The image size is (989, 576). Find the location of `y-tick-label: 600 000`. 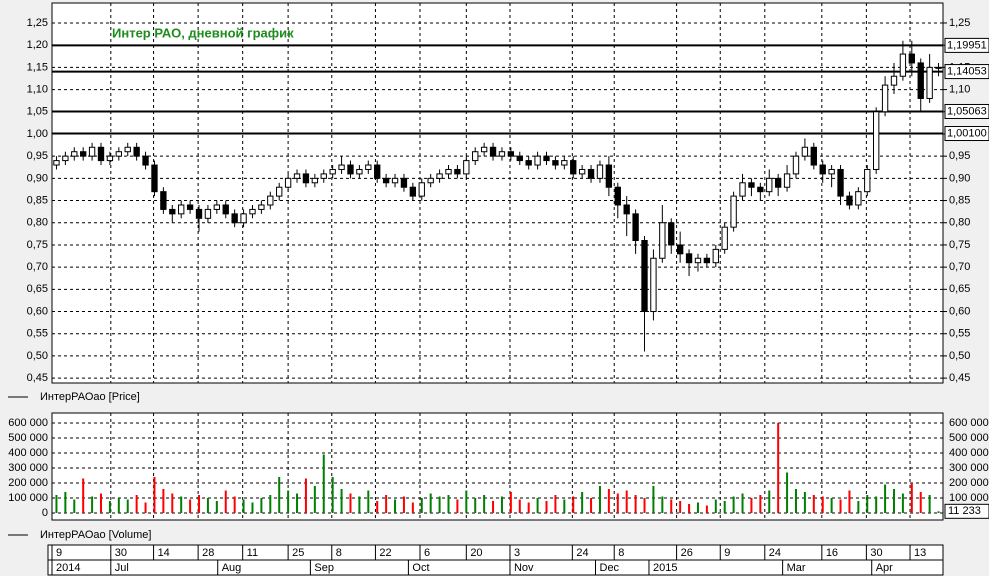

y-tick-label: 600 000 is located at coordinates (969, 423).